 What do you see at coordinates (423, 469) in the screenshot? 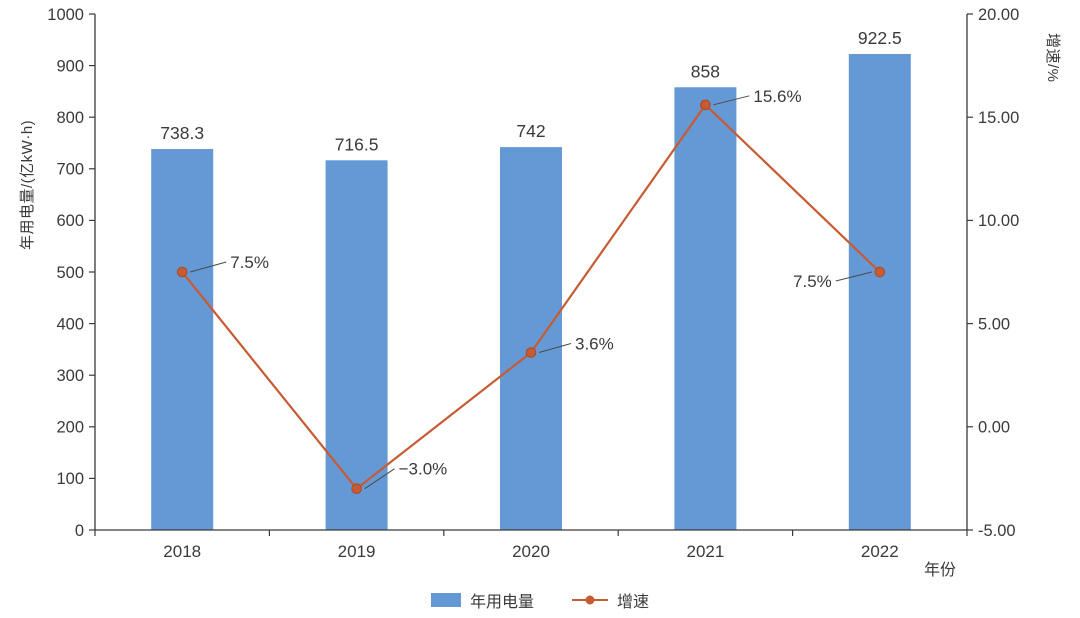
I see `svg-text: −3.0%` at bounding box center [423, 469].